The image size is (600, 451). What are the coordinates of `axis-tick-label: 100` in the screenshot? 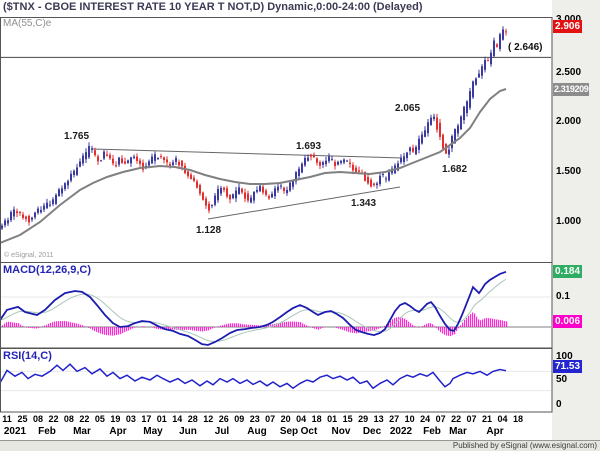 It's located at (564, 356).